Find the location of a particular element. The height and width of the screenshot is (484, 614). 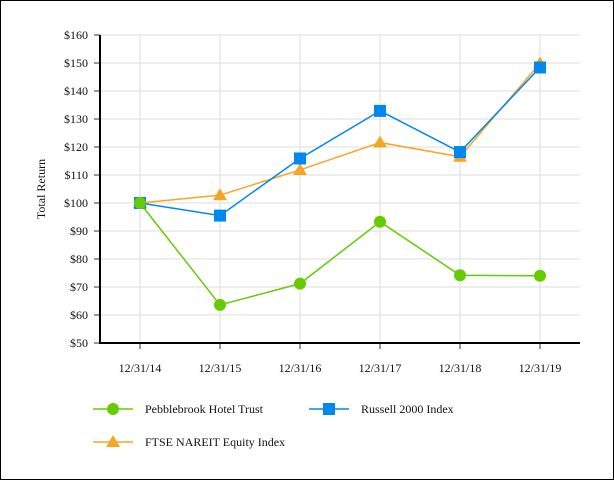

y-tick-label: $70 is located at coordinates (79, 287).